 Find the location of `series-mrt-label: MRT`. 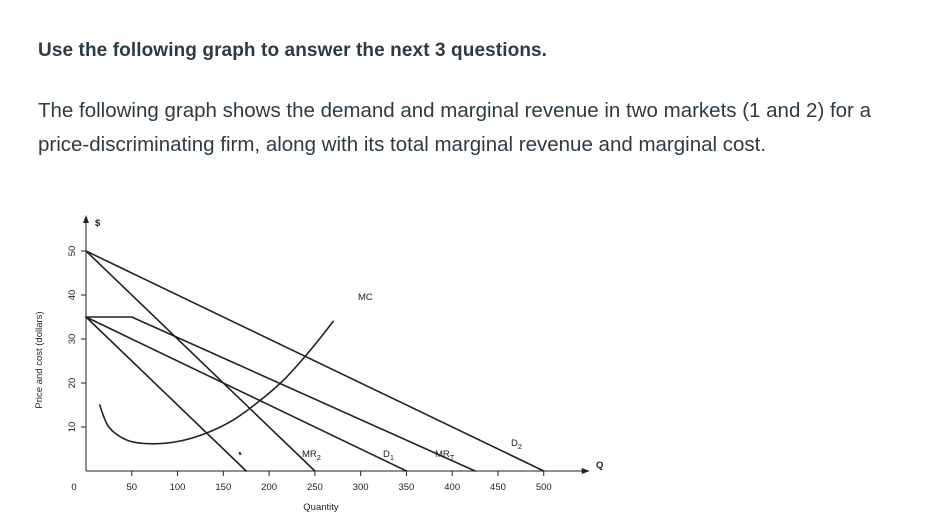

series-mrt-label: MRT is located at coordinates (445, 455).